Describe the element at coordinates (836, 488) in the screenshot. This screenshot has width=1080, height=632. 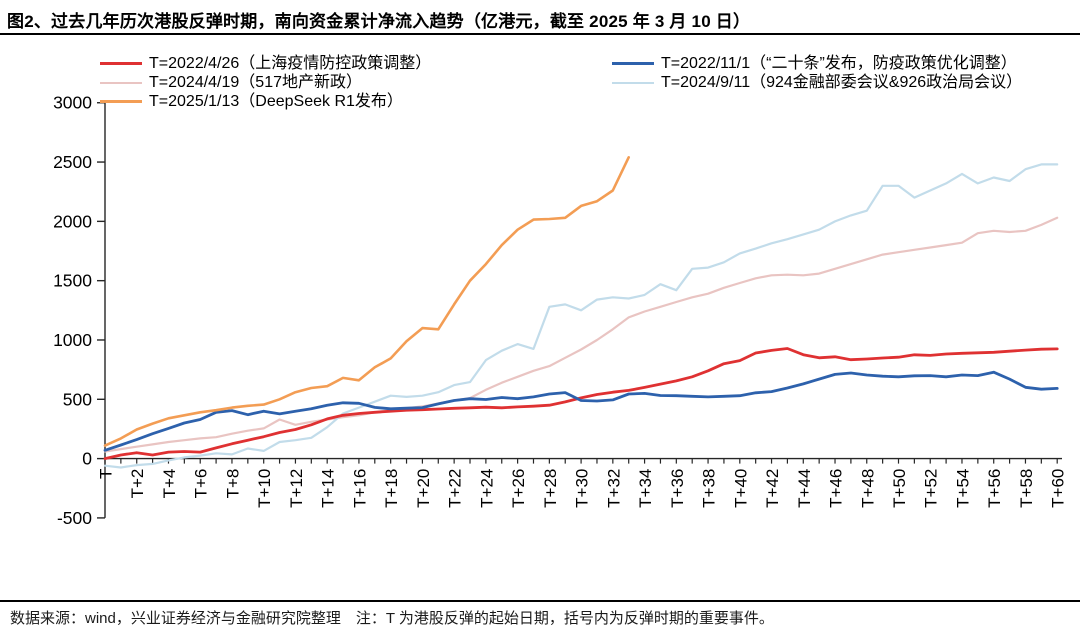
I see `x-tick-label: T+46` at that location.